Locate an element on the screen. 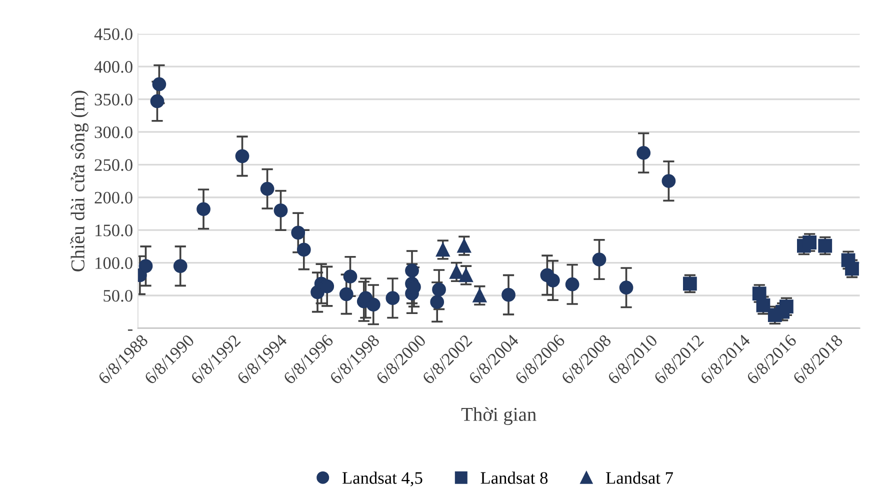 The image size is (890, 498). y-tick-label: 450.0 is located at coordinates (113, 34).